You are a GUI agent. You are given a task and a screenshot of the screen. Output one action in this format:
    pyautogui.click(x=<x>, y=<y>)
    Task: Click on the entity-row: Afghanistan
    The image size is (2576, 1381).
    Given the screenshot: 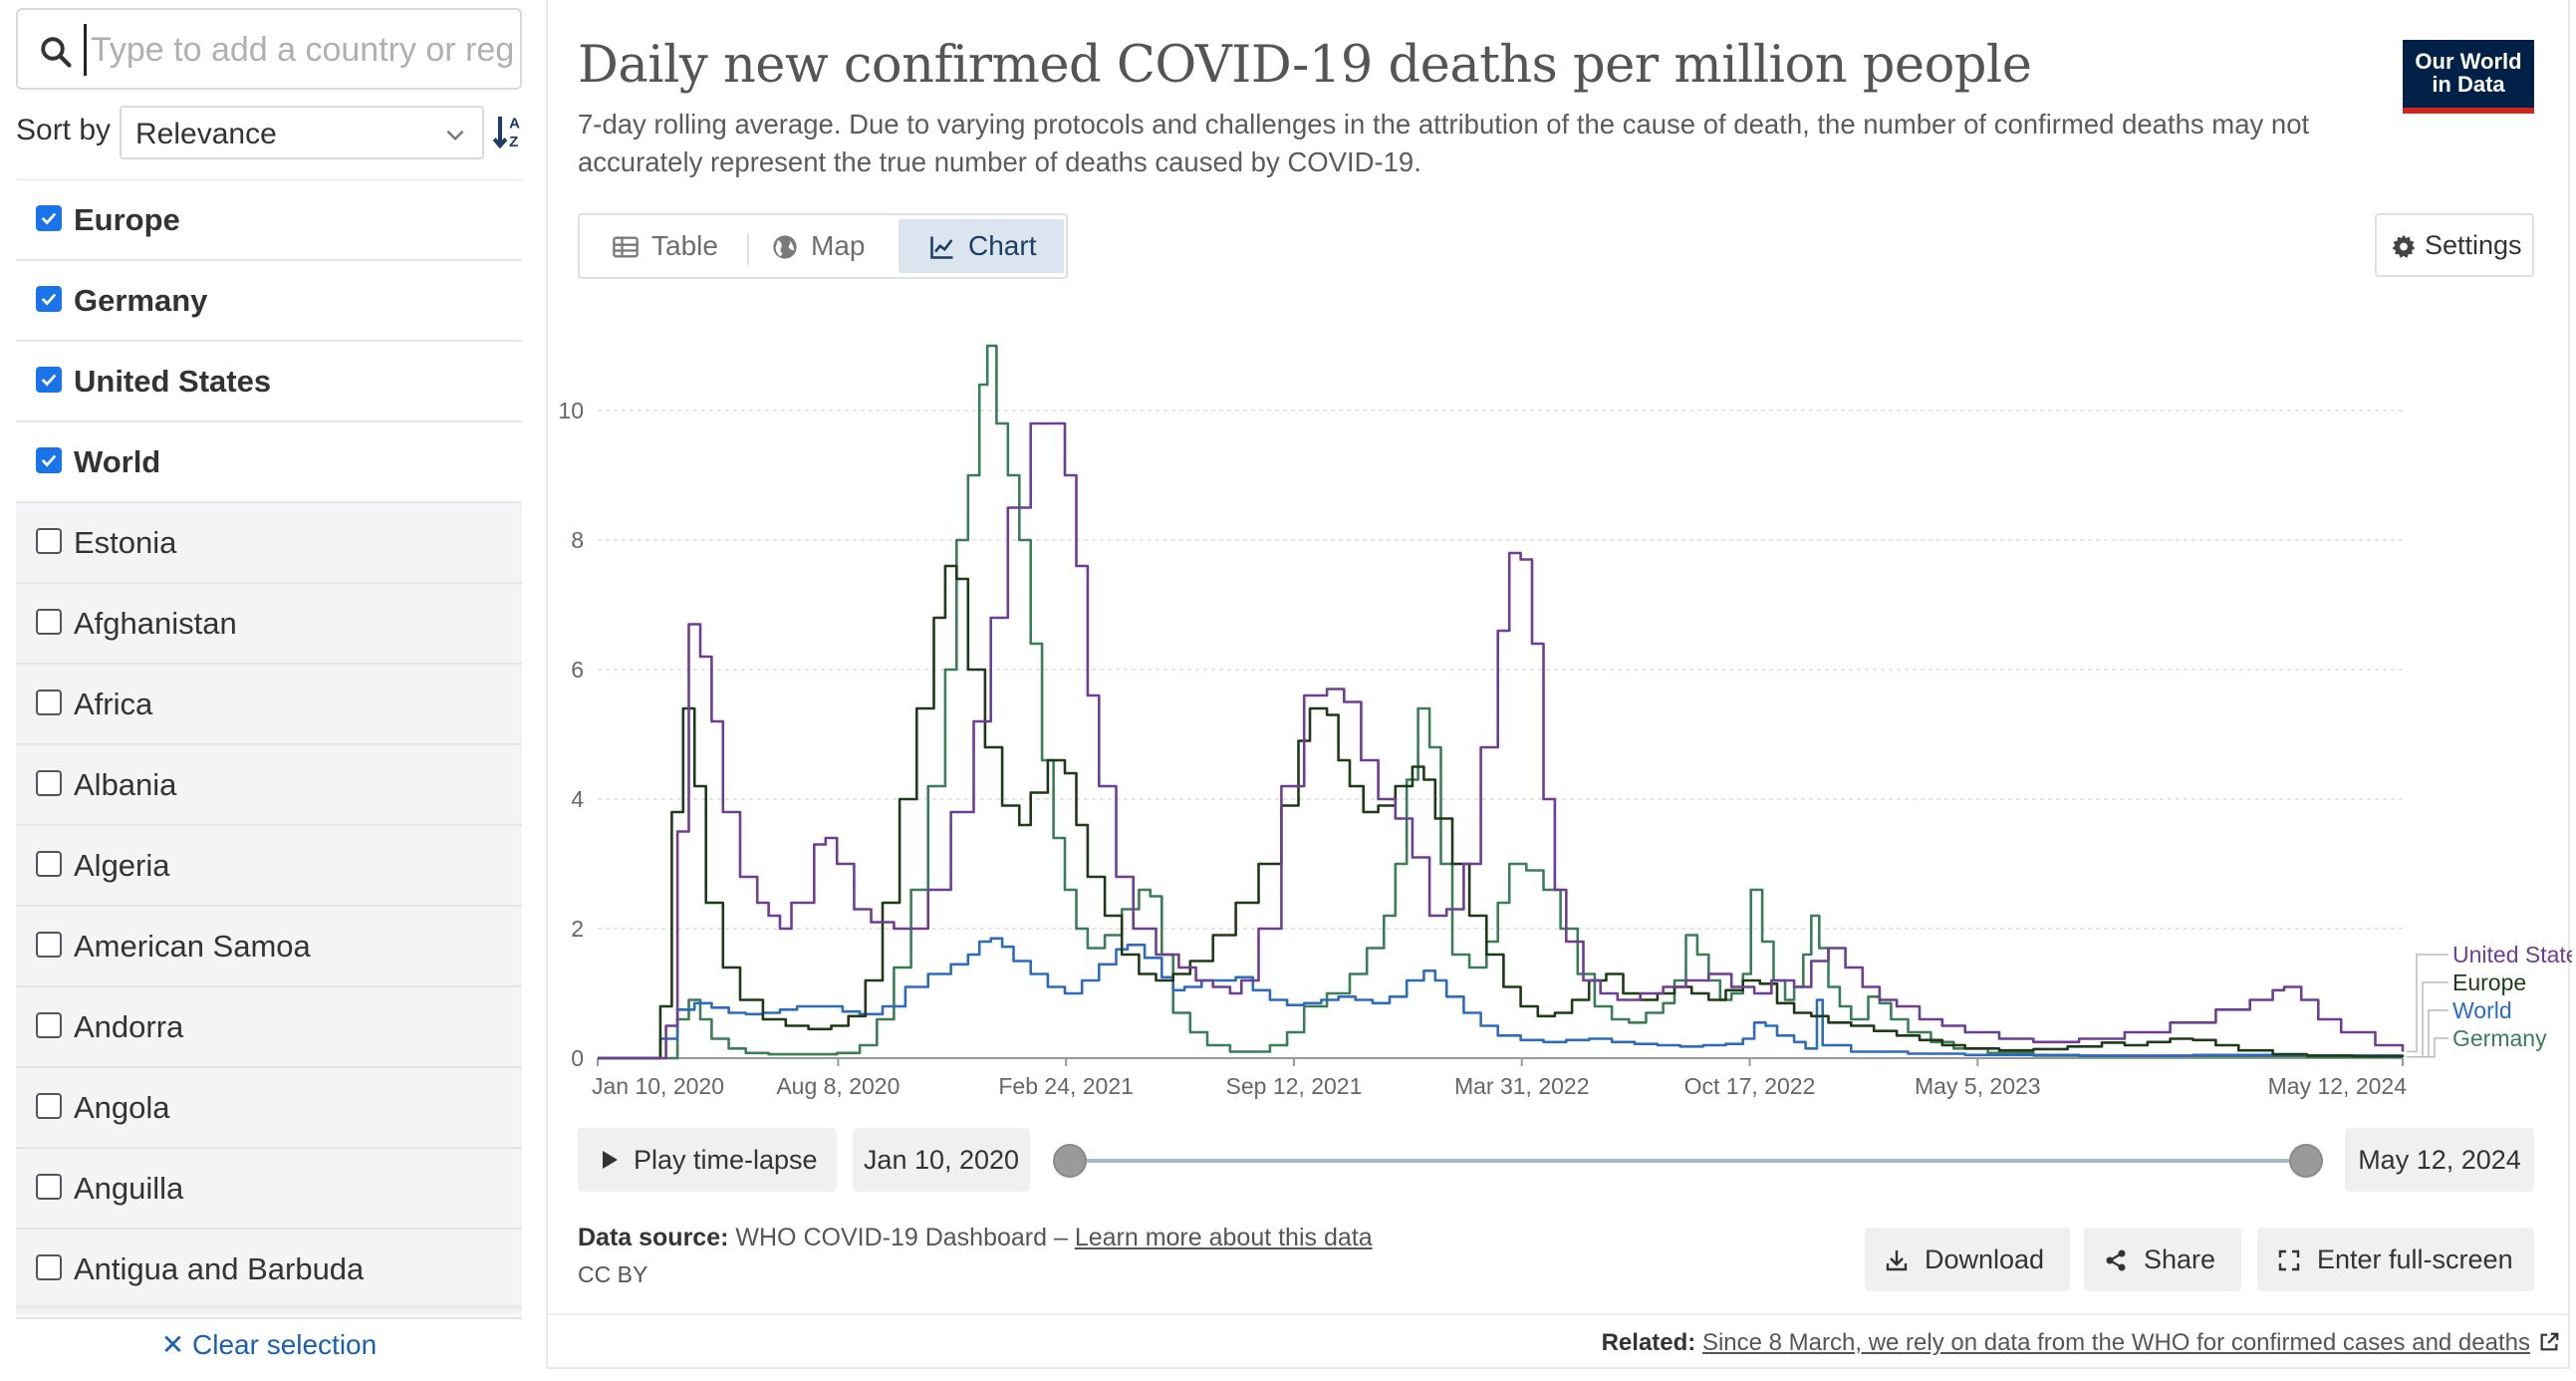 What is the action you would take?
    pyautogui.click(x=269, y=624)
    